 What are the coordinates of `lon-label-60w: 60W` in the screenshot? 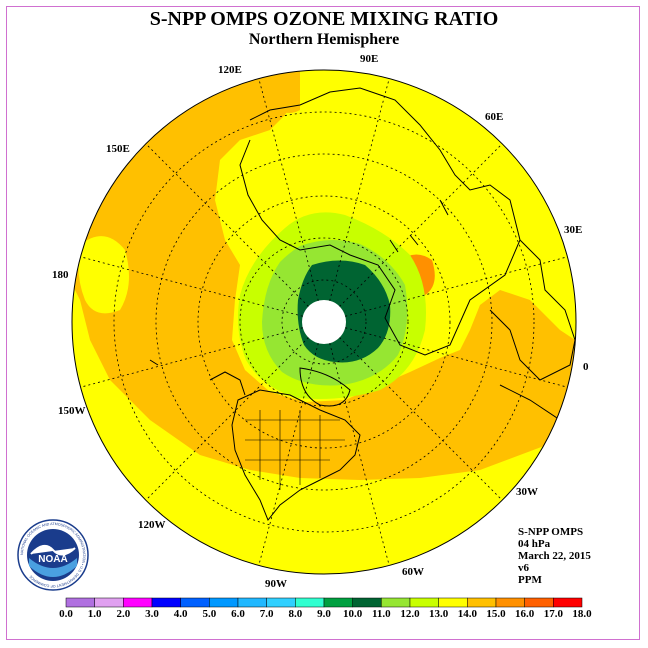 It's located at (413, 572).